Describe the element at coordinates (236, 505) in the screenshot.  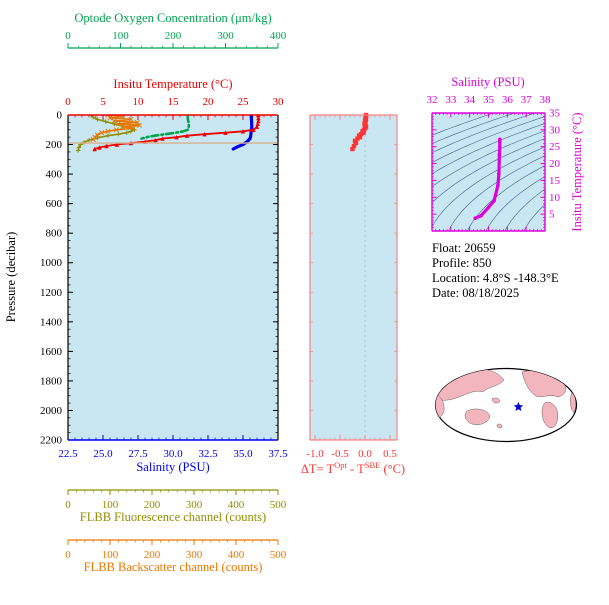
I see `tick-label: 400` at that location.